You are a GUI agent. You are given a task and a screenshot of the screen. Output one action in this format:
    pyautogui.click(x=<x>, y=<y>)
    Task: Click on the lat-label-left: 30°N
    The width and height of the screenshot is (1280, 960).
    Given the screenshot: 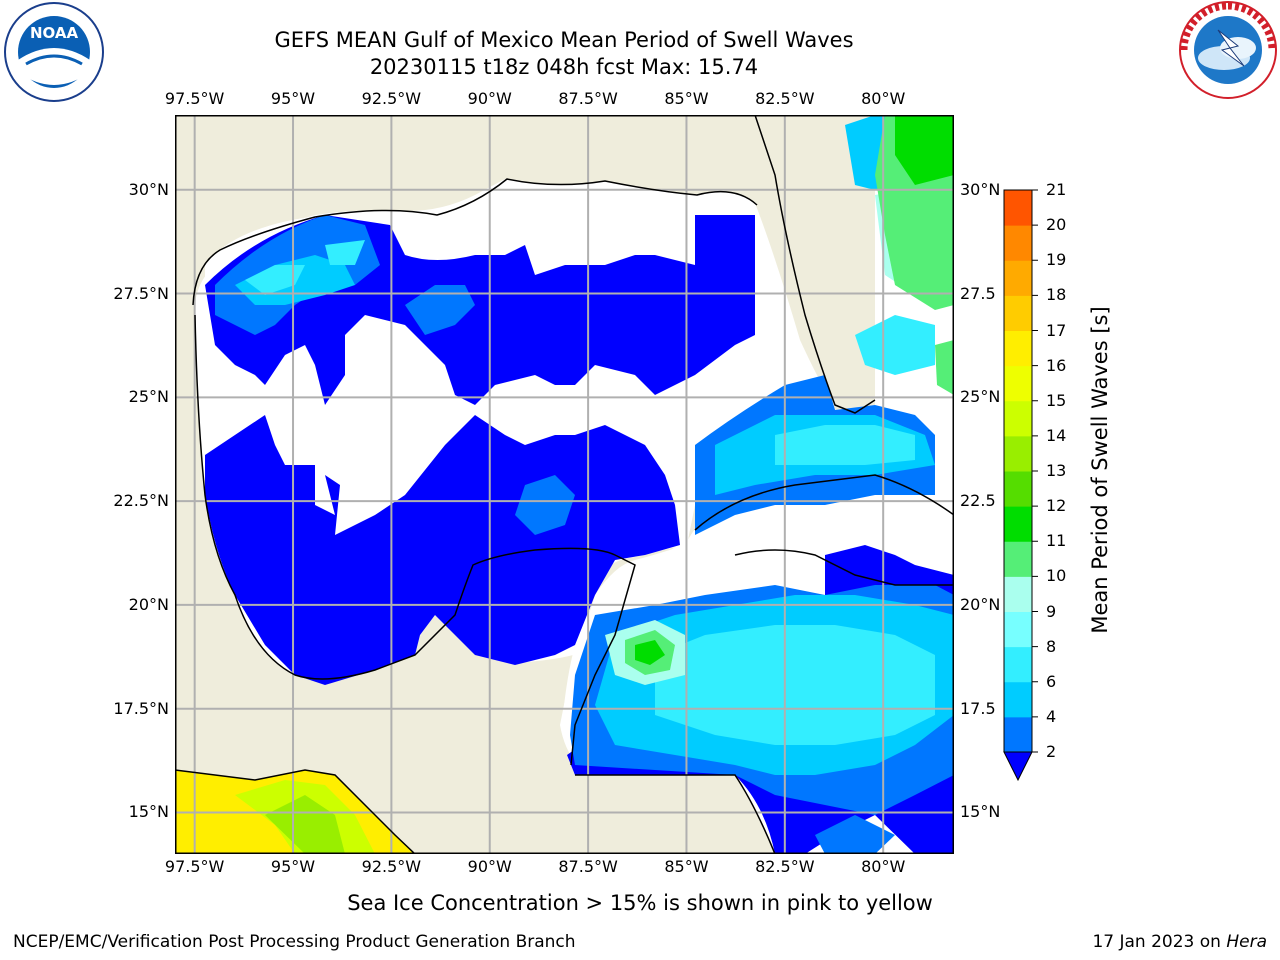 What is the action you would take?
    pyautogui.click(x=148, y=189)
    